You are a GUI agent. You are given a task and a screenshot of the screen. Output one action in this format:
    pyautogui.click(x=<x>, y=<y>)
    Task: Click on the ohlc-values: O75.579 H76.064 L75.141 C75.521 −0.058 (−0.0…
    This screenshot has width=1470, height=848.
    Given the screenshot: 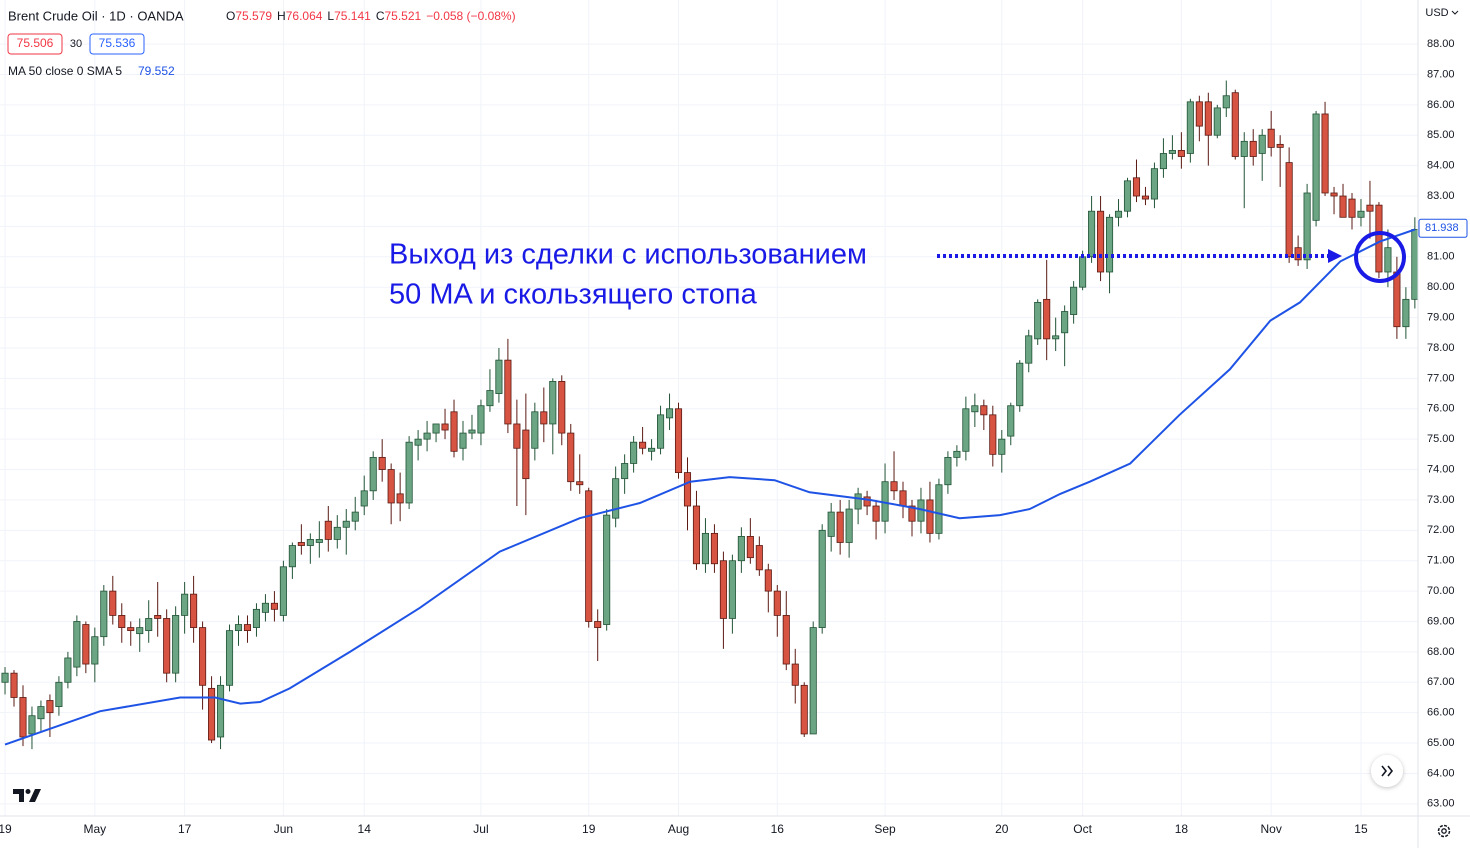 What is the action you would take?
    pyautogui.click(x=371, y=16)
    